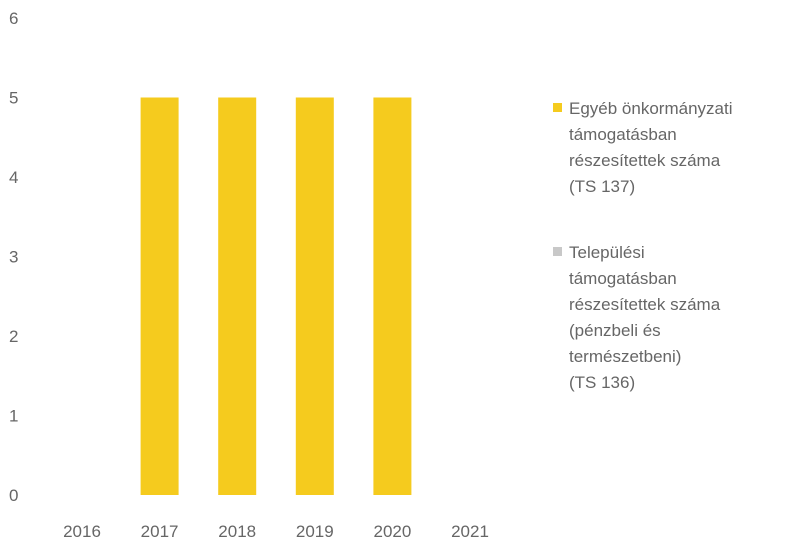  Describe the element at coordinates (237, 296) in the screenshot. I see `bar-ts137-2018` at that location.